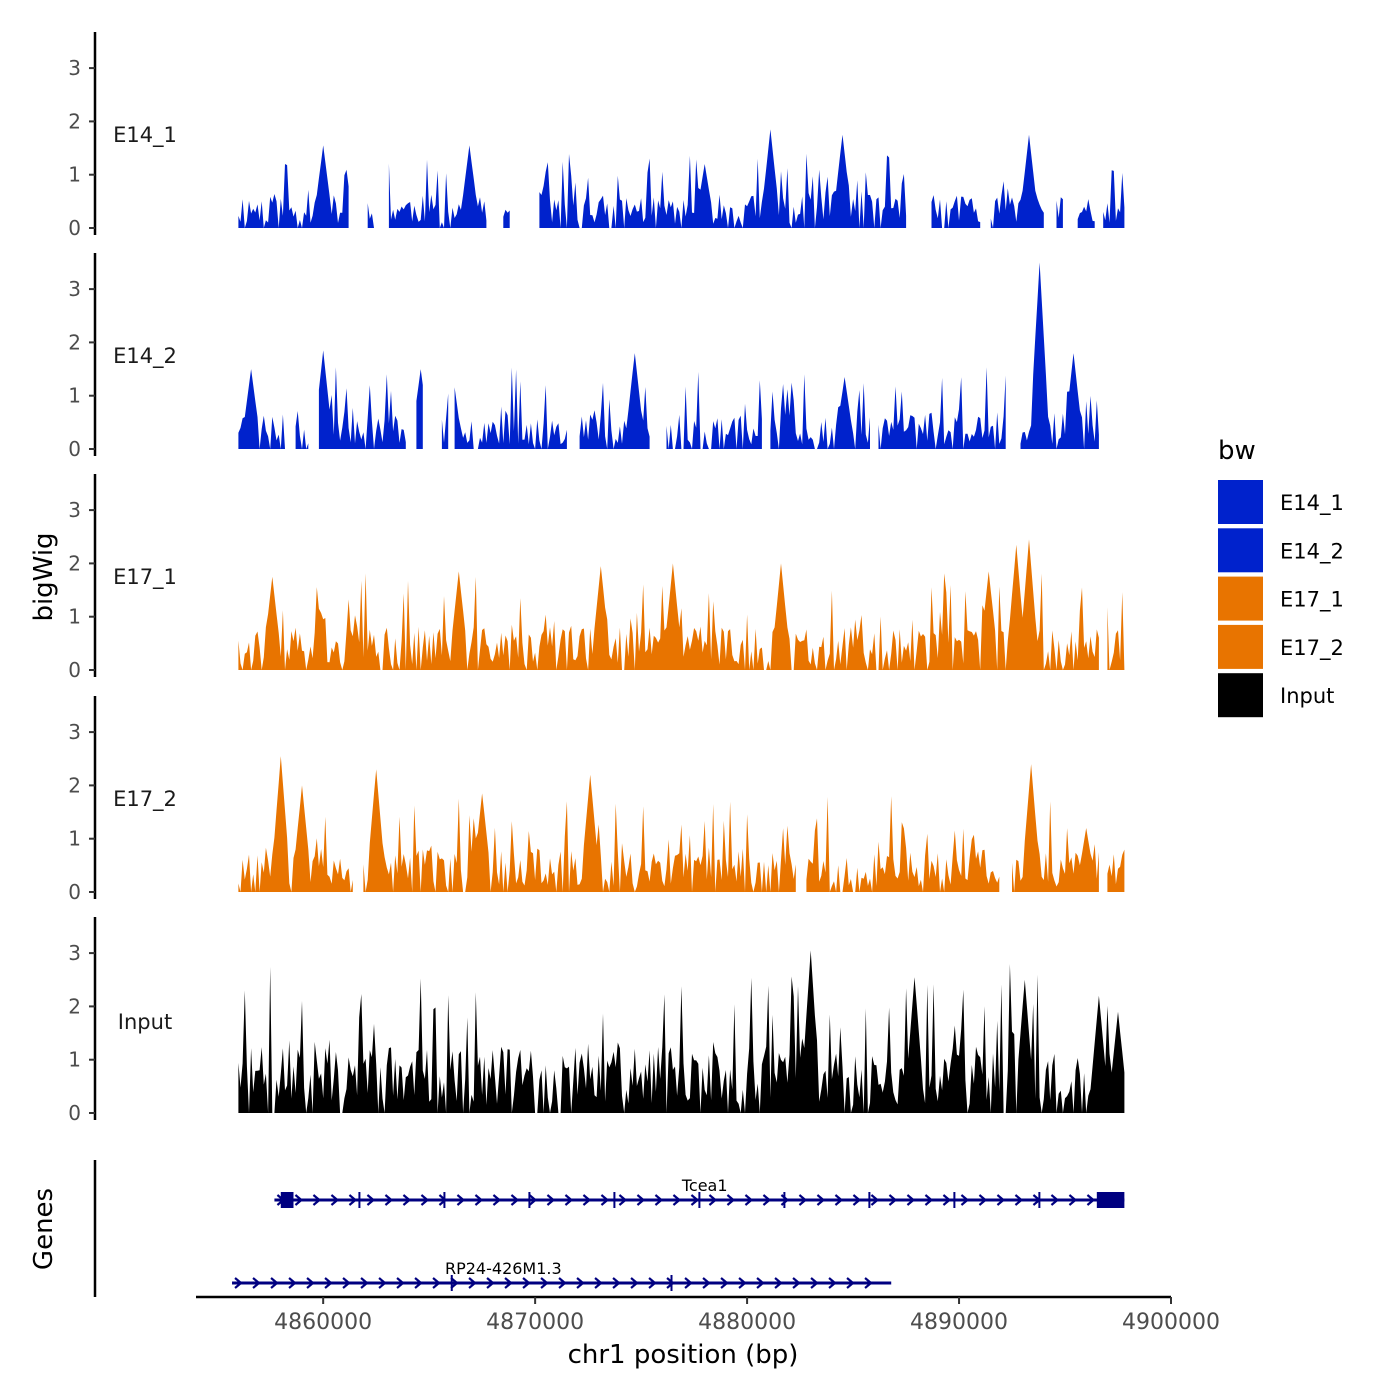  Describe the element at coordinates (704, 1185) in the screenshot. I see `gene-label: Tcea1` at that location.